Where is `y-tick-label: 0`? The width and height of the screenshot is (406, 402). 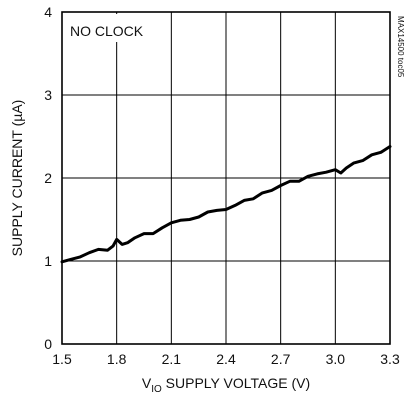
y-tick-label: 0 is located at coordinates (48, 344).